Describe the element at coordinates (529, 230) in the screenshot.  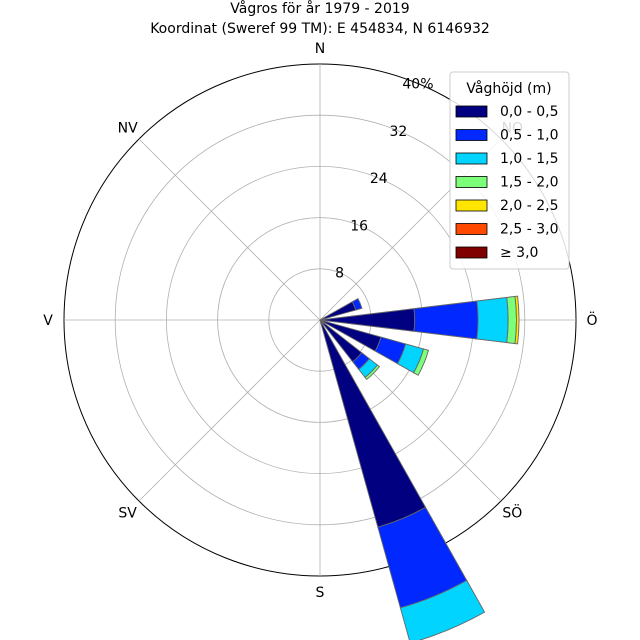
I see `legend-label: 2,5 - 3,0` at that location.